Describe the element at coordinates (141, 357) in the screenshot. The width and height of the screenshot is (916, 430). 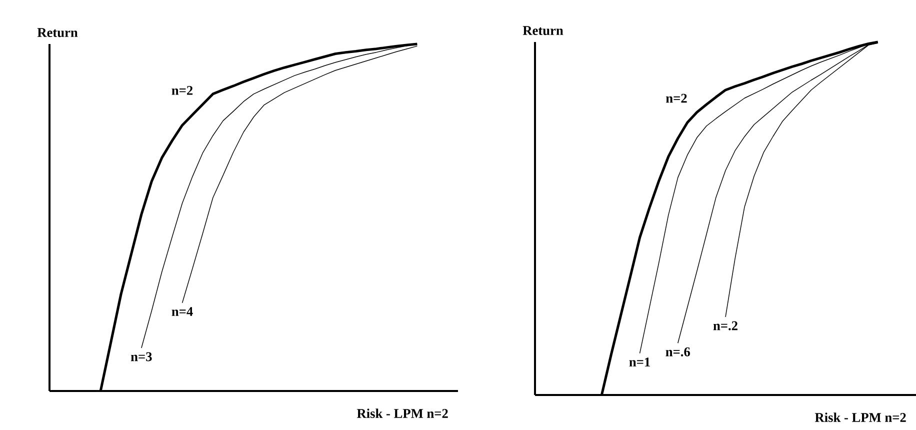
I see `series-label: n=3` at that location.